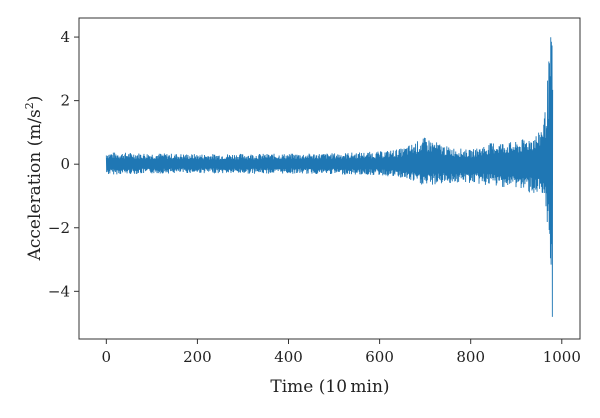 Image resolution: width=600 pixels, height=418 pixels. What do you see at coordinates (59, 291) in the screenshot?
I see `y-tick-label: −4` at bounding box center [59, 291].